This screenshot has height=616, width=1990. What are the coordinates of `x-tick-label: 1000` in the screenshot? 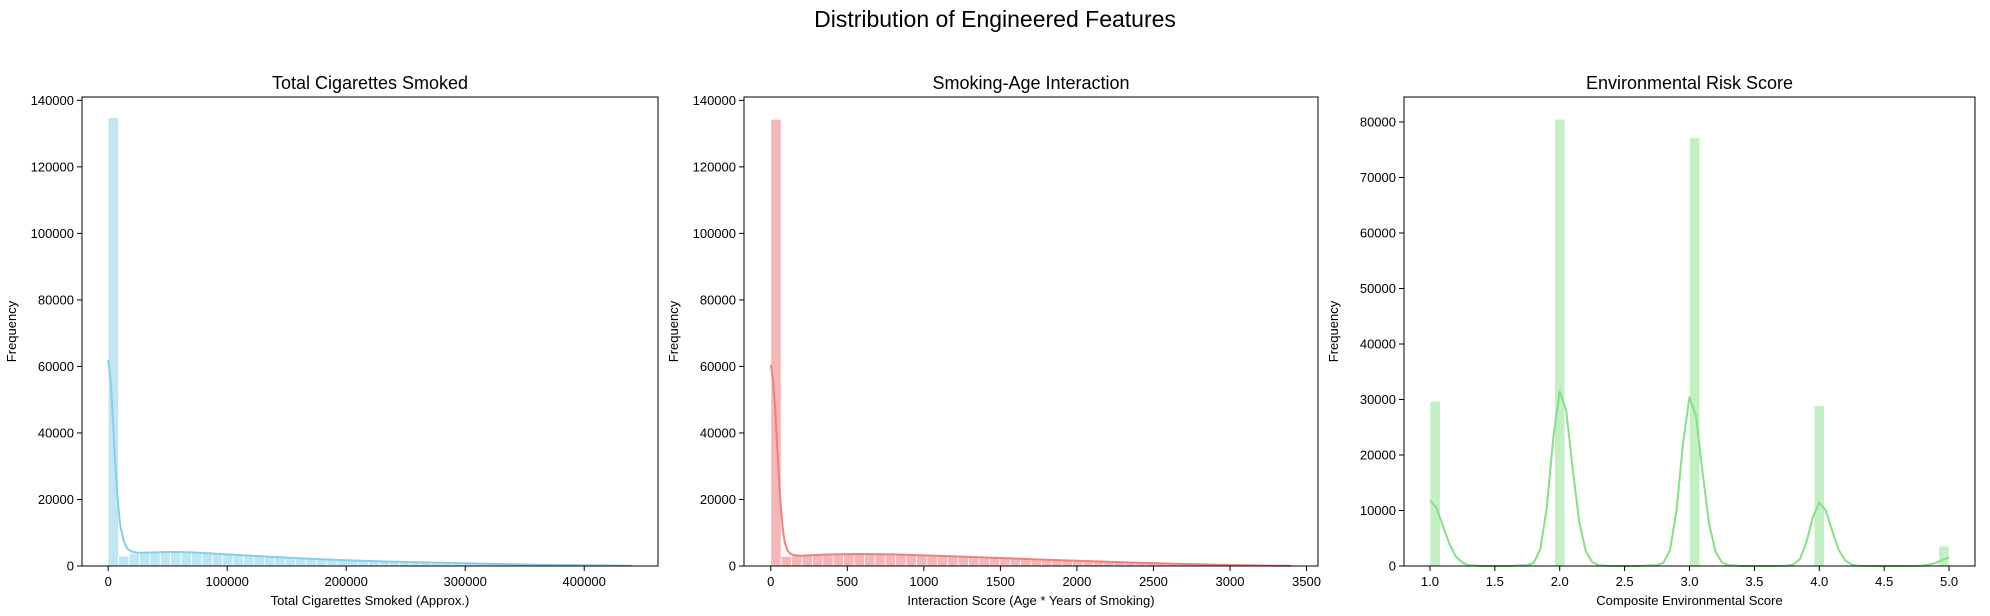 It's located at (923, 581).